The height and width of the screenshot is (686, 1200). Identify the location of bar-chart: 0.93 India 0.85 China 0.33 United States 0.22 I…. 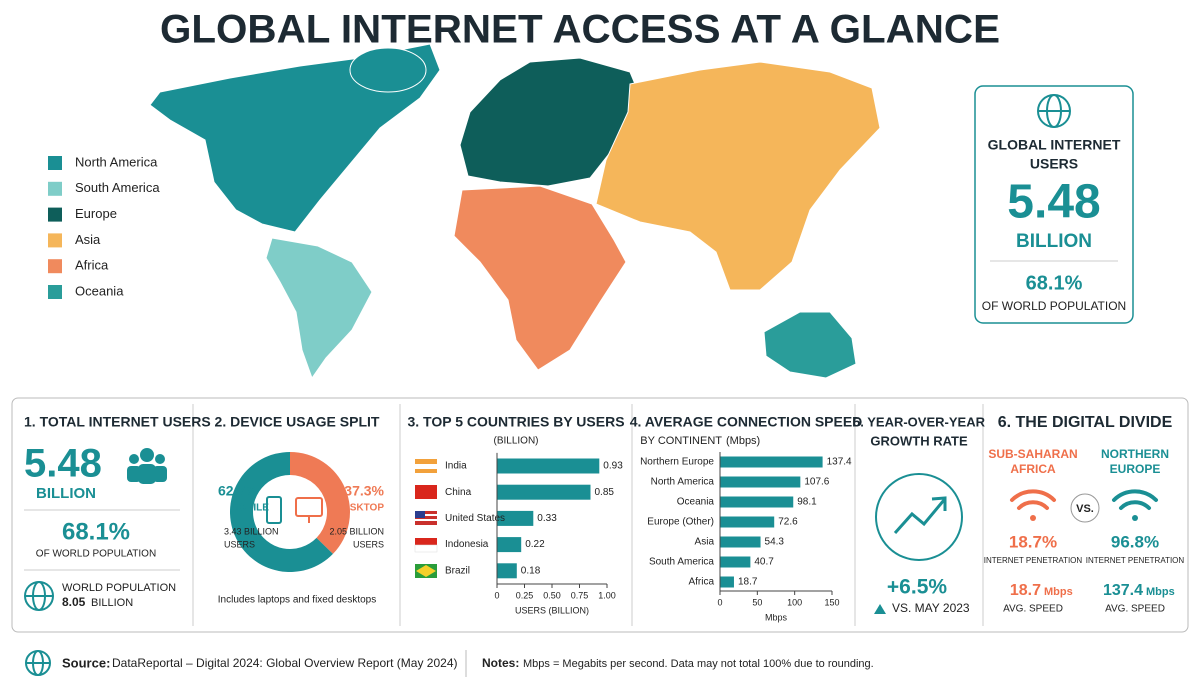
(534, 533).